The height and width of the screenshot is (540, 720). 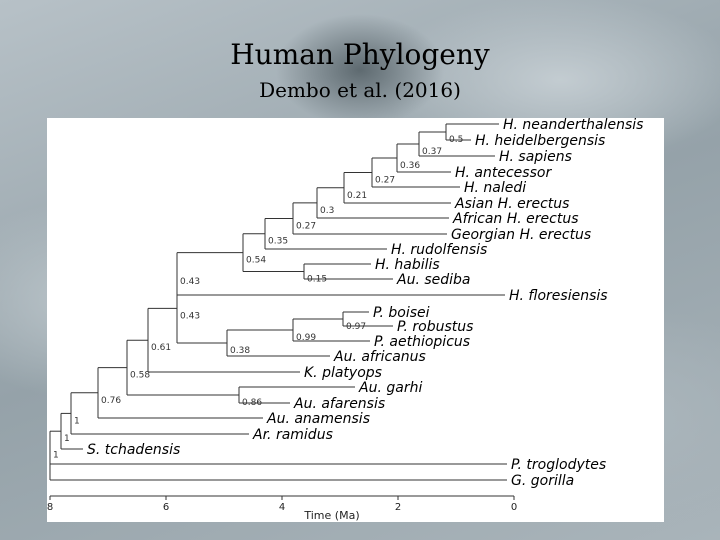 What do you see at coordinates (540, 141) in the screenshot?
I see `taxon-label: H. heidelbergensis` at bounding box center [540, 141].